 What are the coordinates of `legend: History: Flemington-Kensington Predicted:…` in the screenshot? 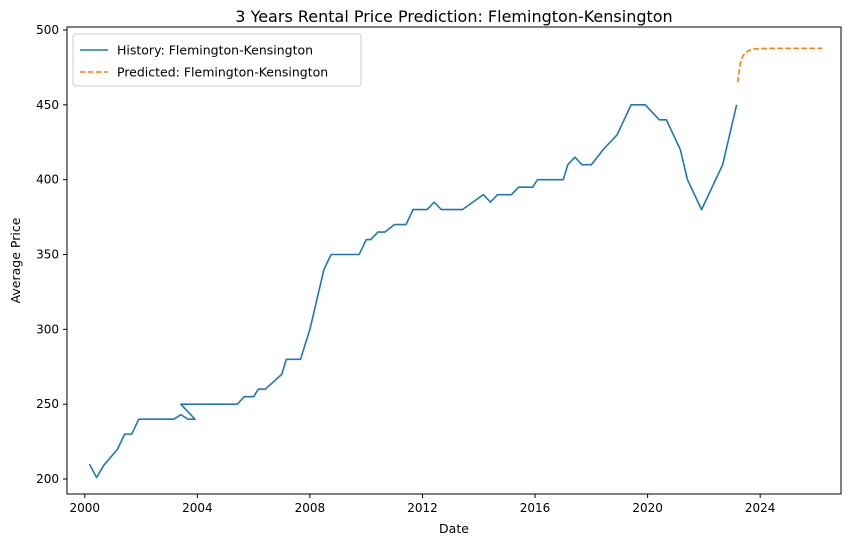 It's located at (217, 60).